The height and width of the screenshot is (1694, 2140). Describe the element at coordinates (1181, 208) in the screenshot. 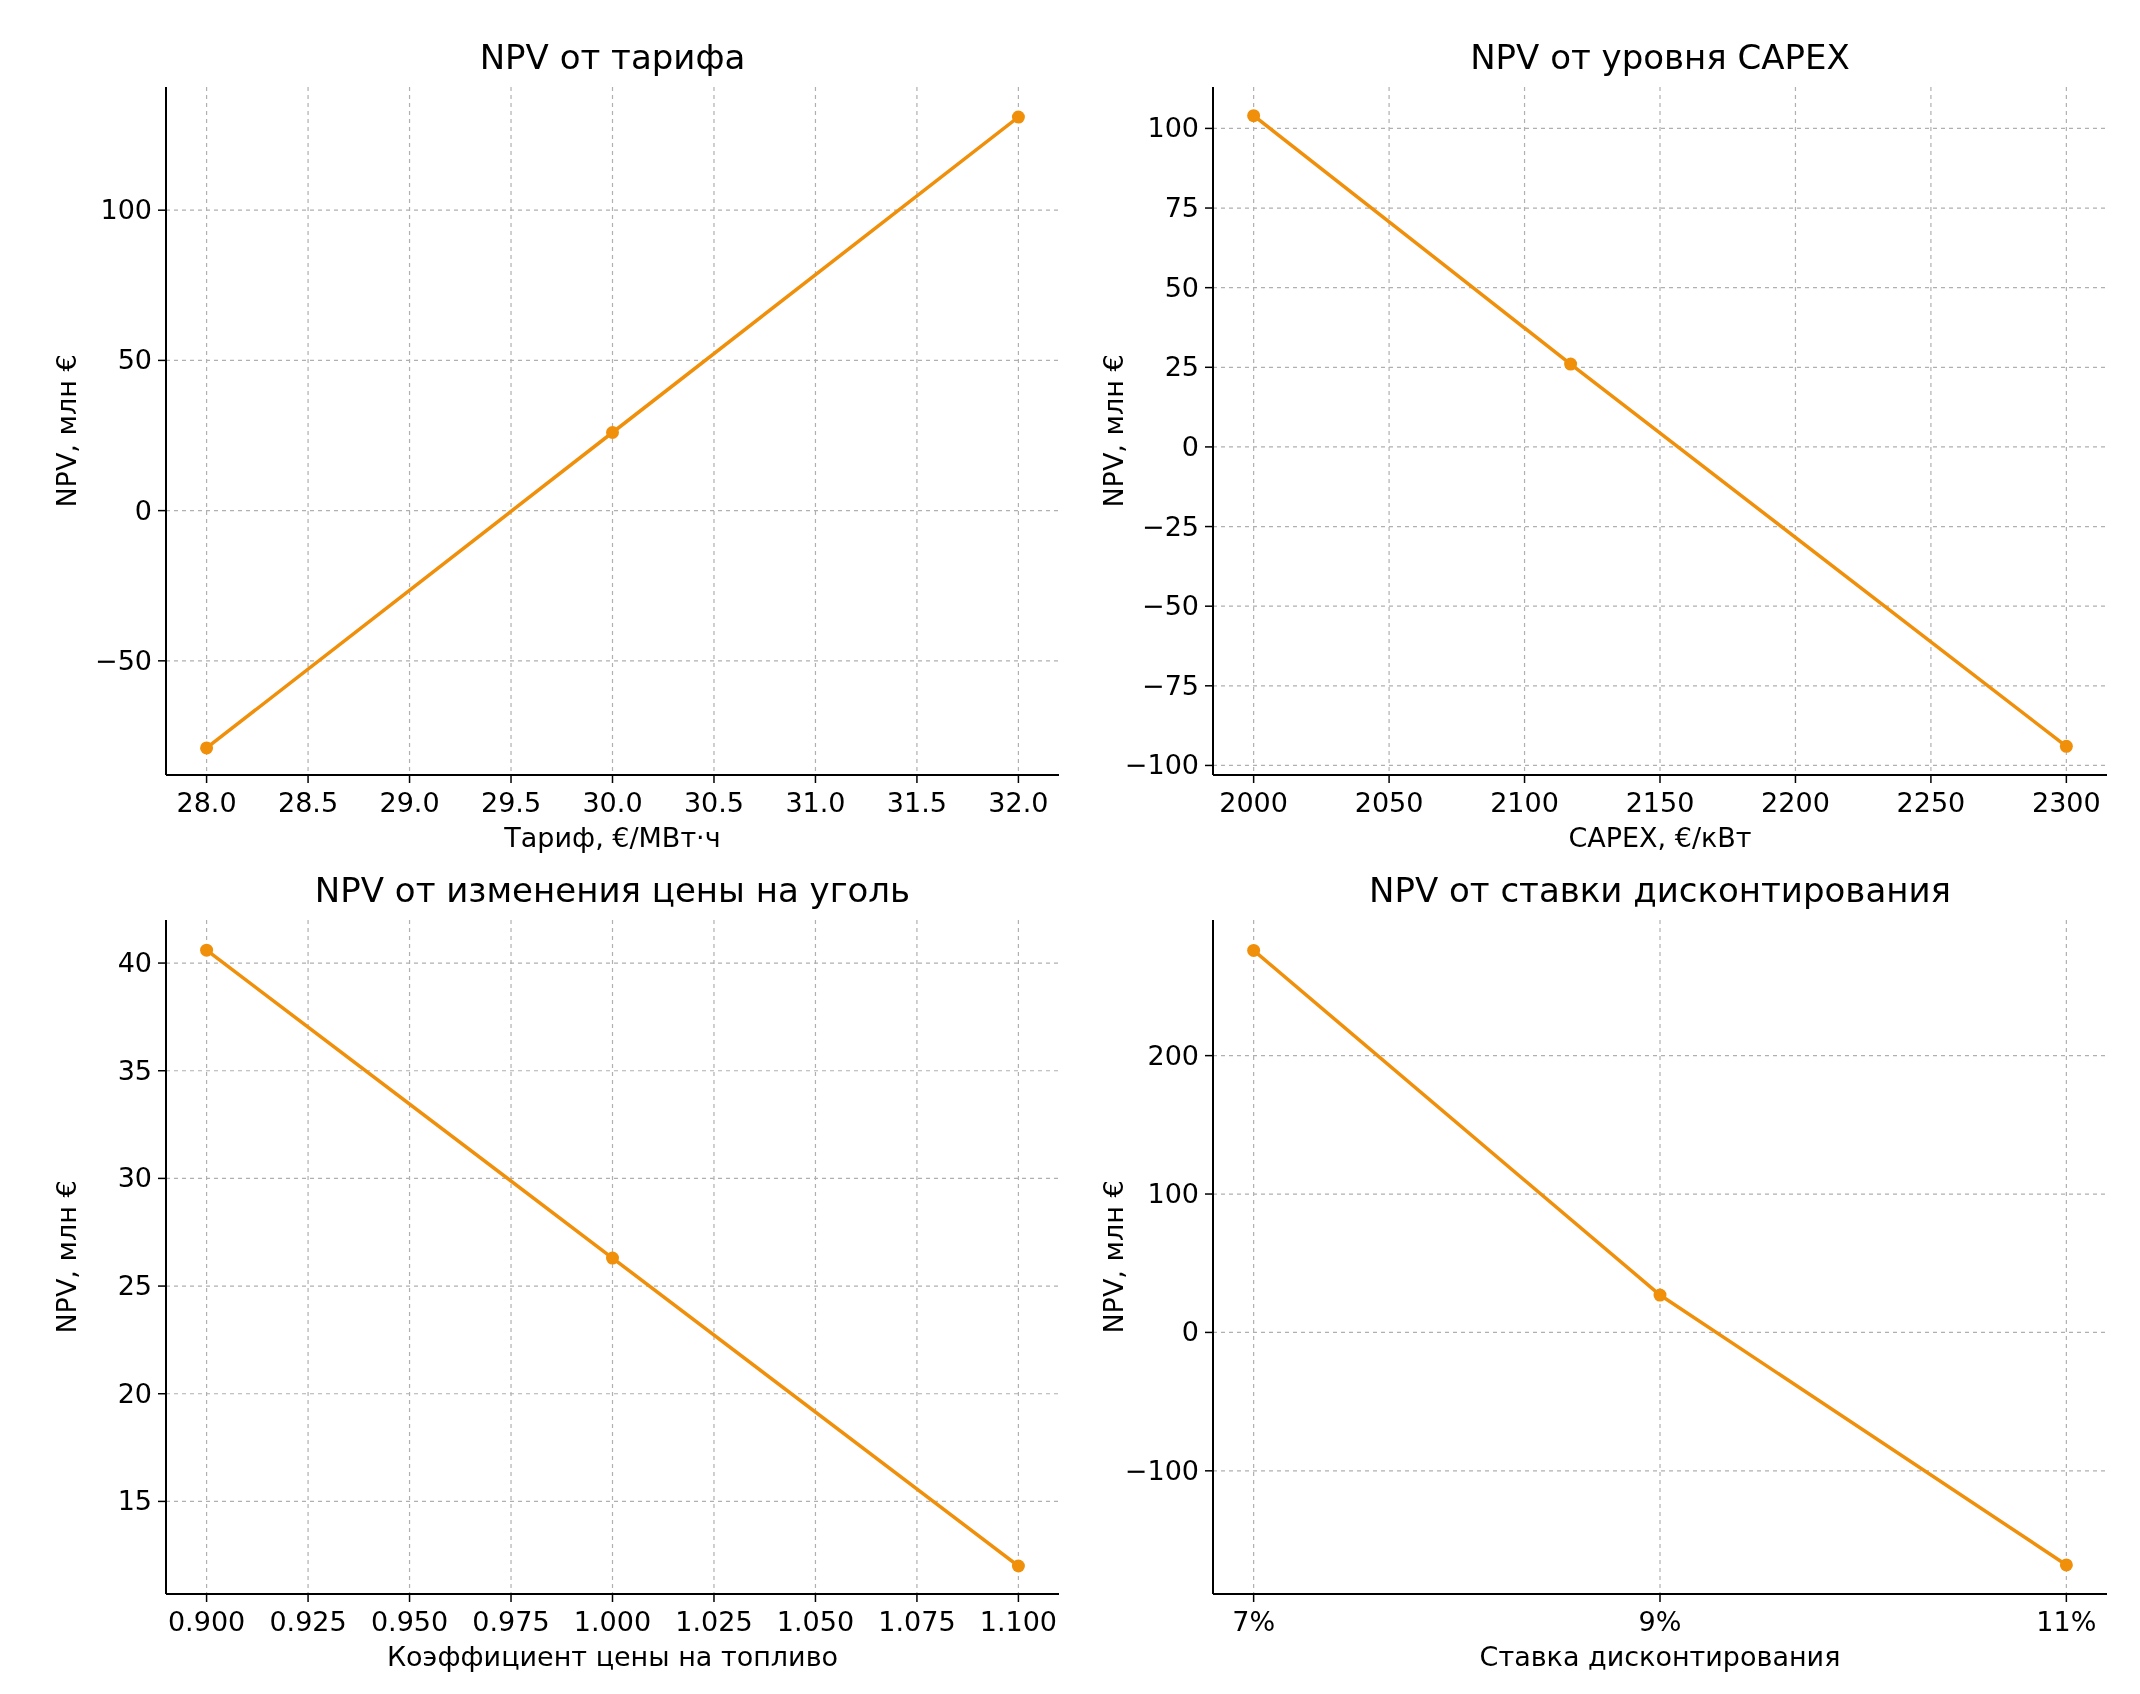

I see `y-tick-label: 75` at that location.